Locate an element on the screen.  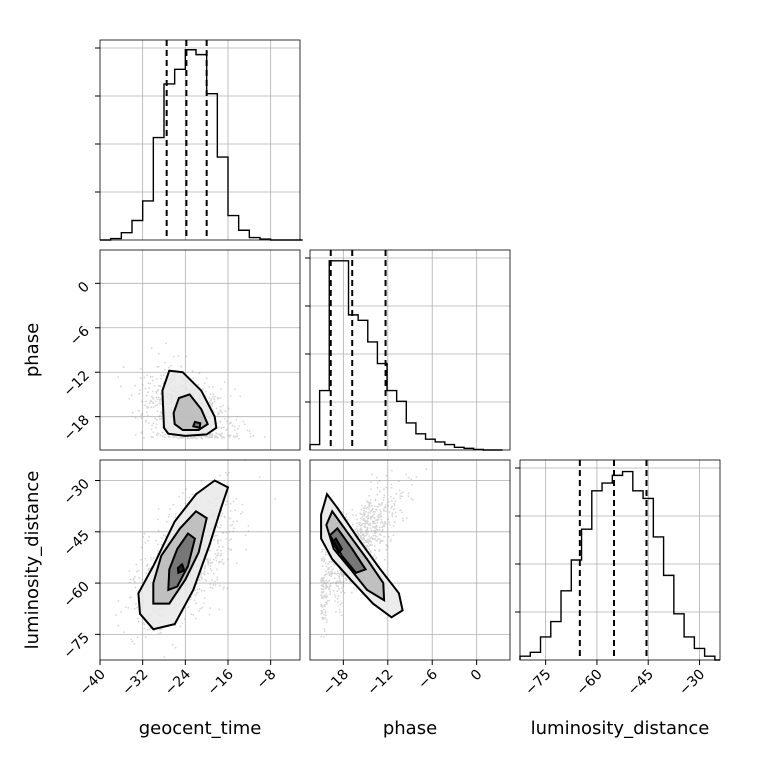
y-tick-label: −18 is located at coordinates (77, 428).